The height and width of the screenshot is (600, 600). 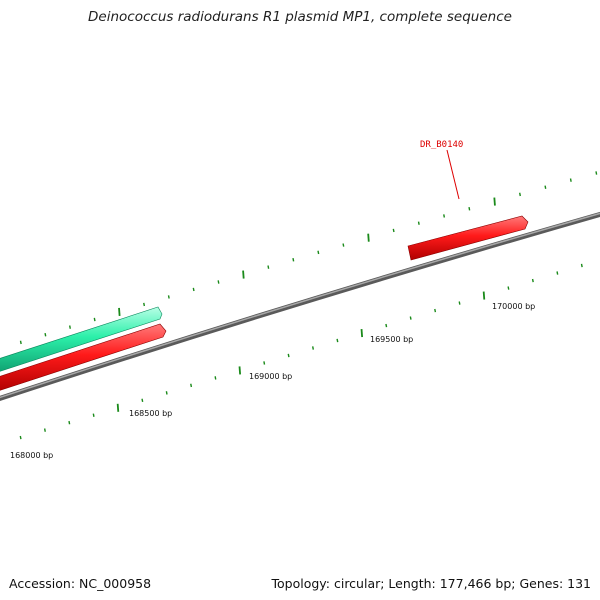 I want to click on gene-label-leader, so click(x=453, y=174).